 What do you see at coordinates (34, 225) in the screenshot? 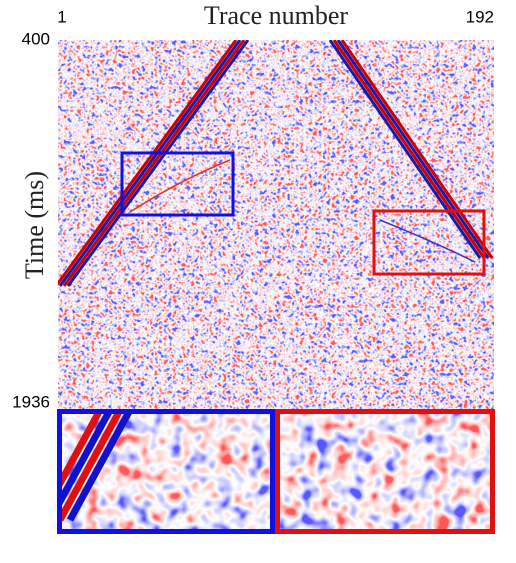
I see `y-axis-label: Time (ms)` at bounding box center [34, 225].